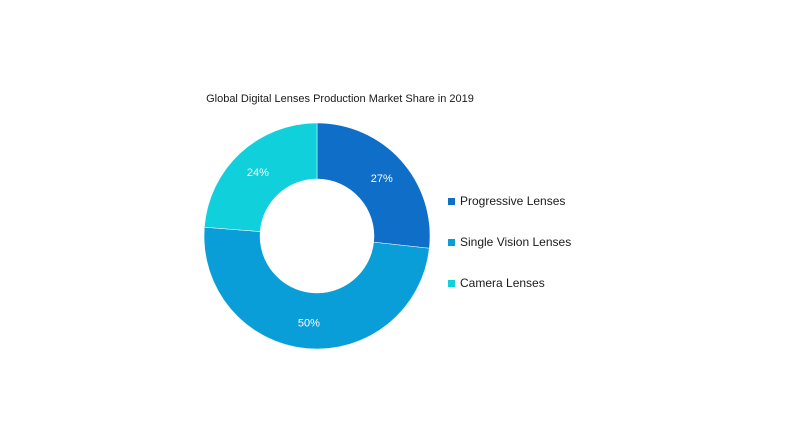  I want to click on donut-slice-single-vision-lenses, so click(316, 288).